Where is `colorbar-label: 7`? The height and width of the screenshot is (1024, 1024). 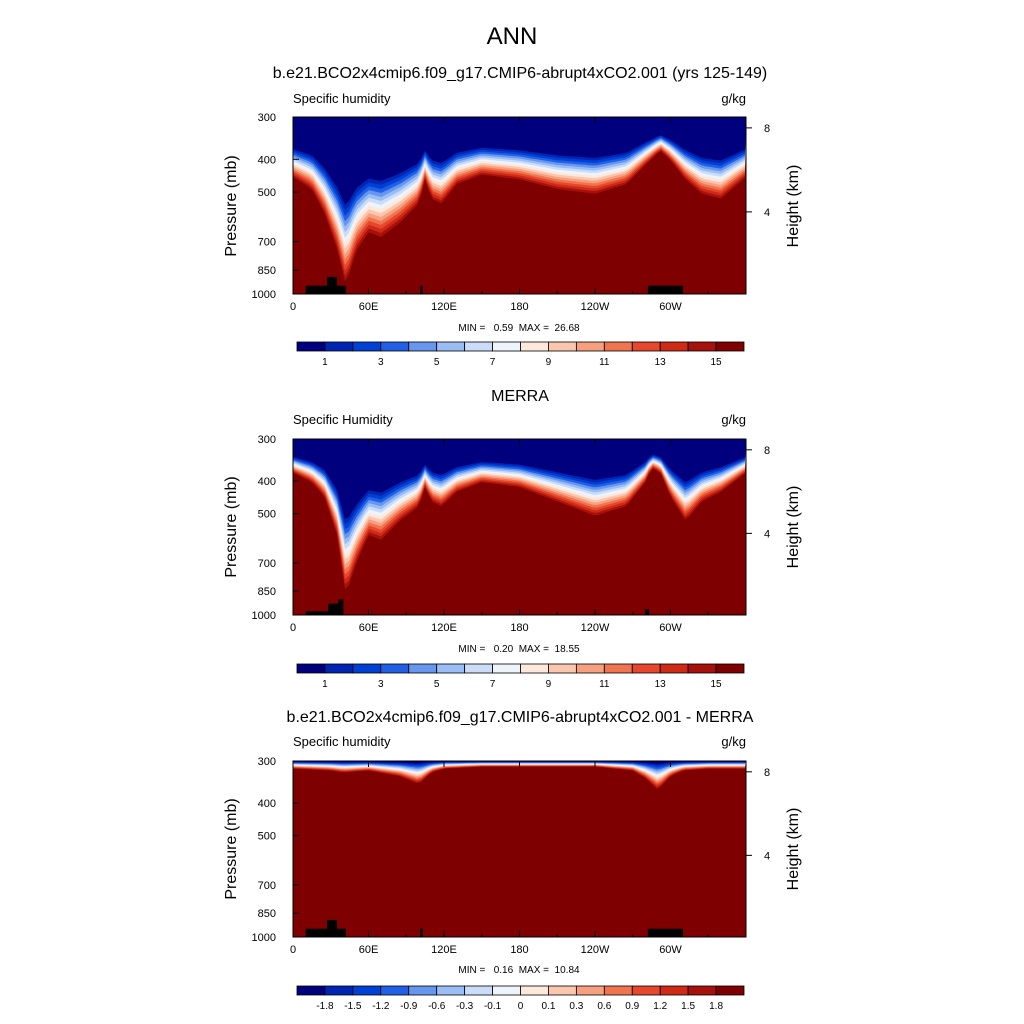 colorbar-label: 7 is located at coordinates (493, 684).